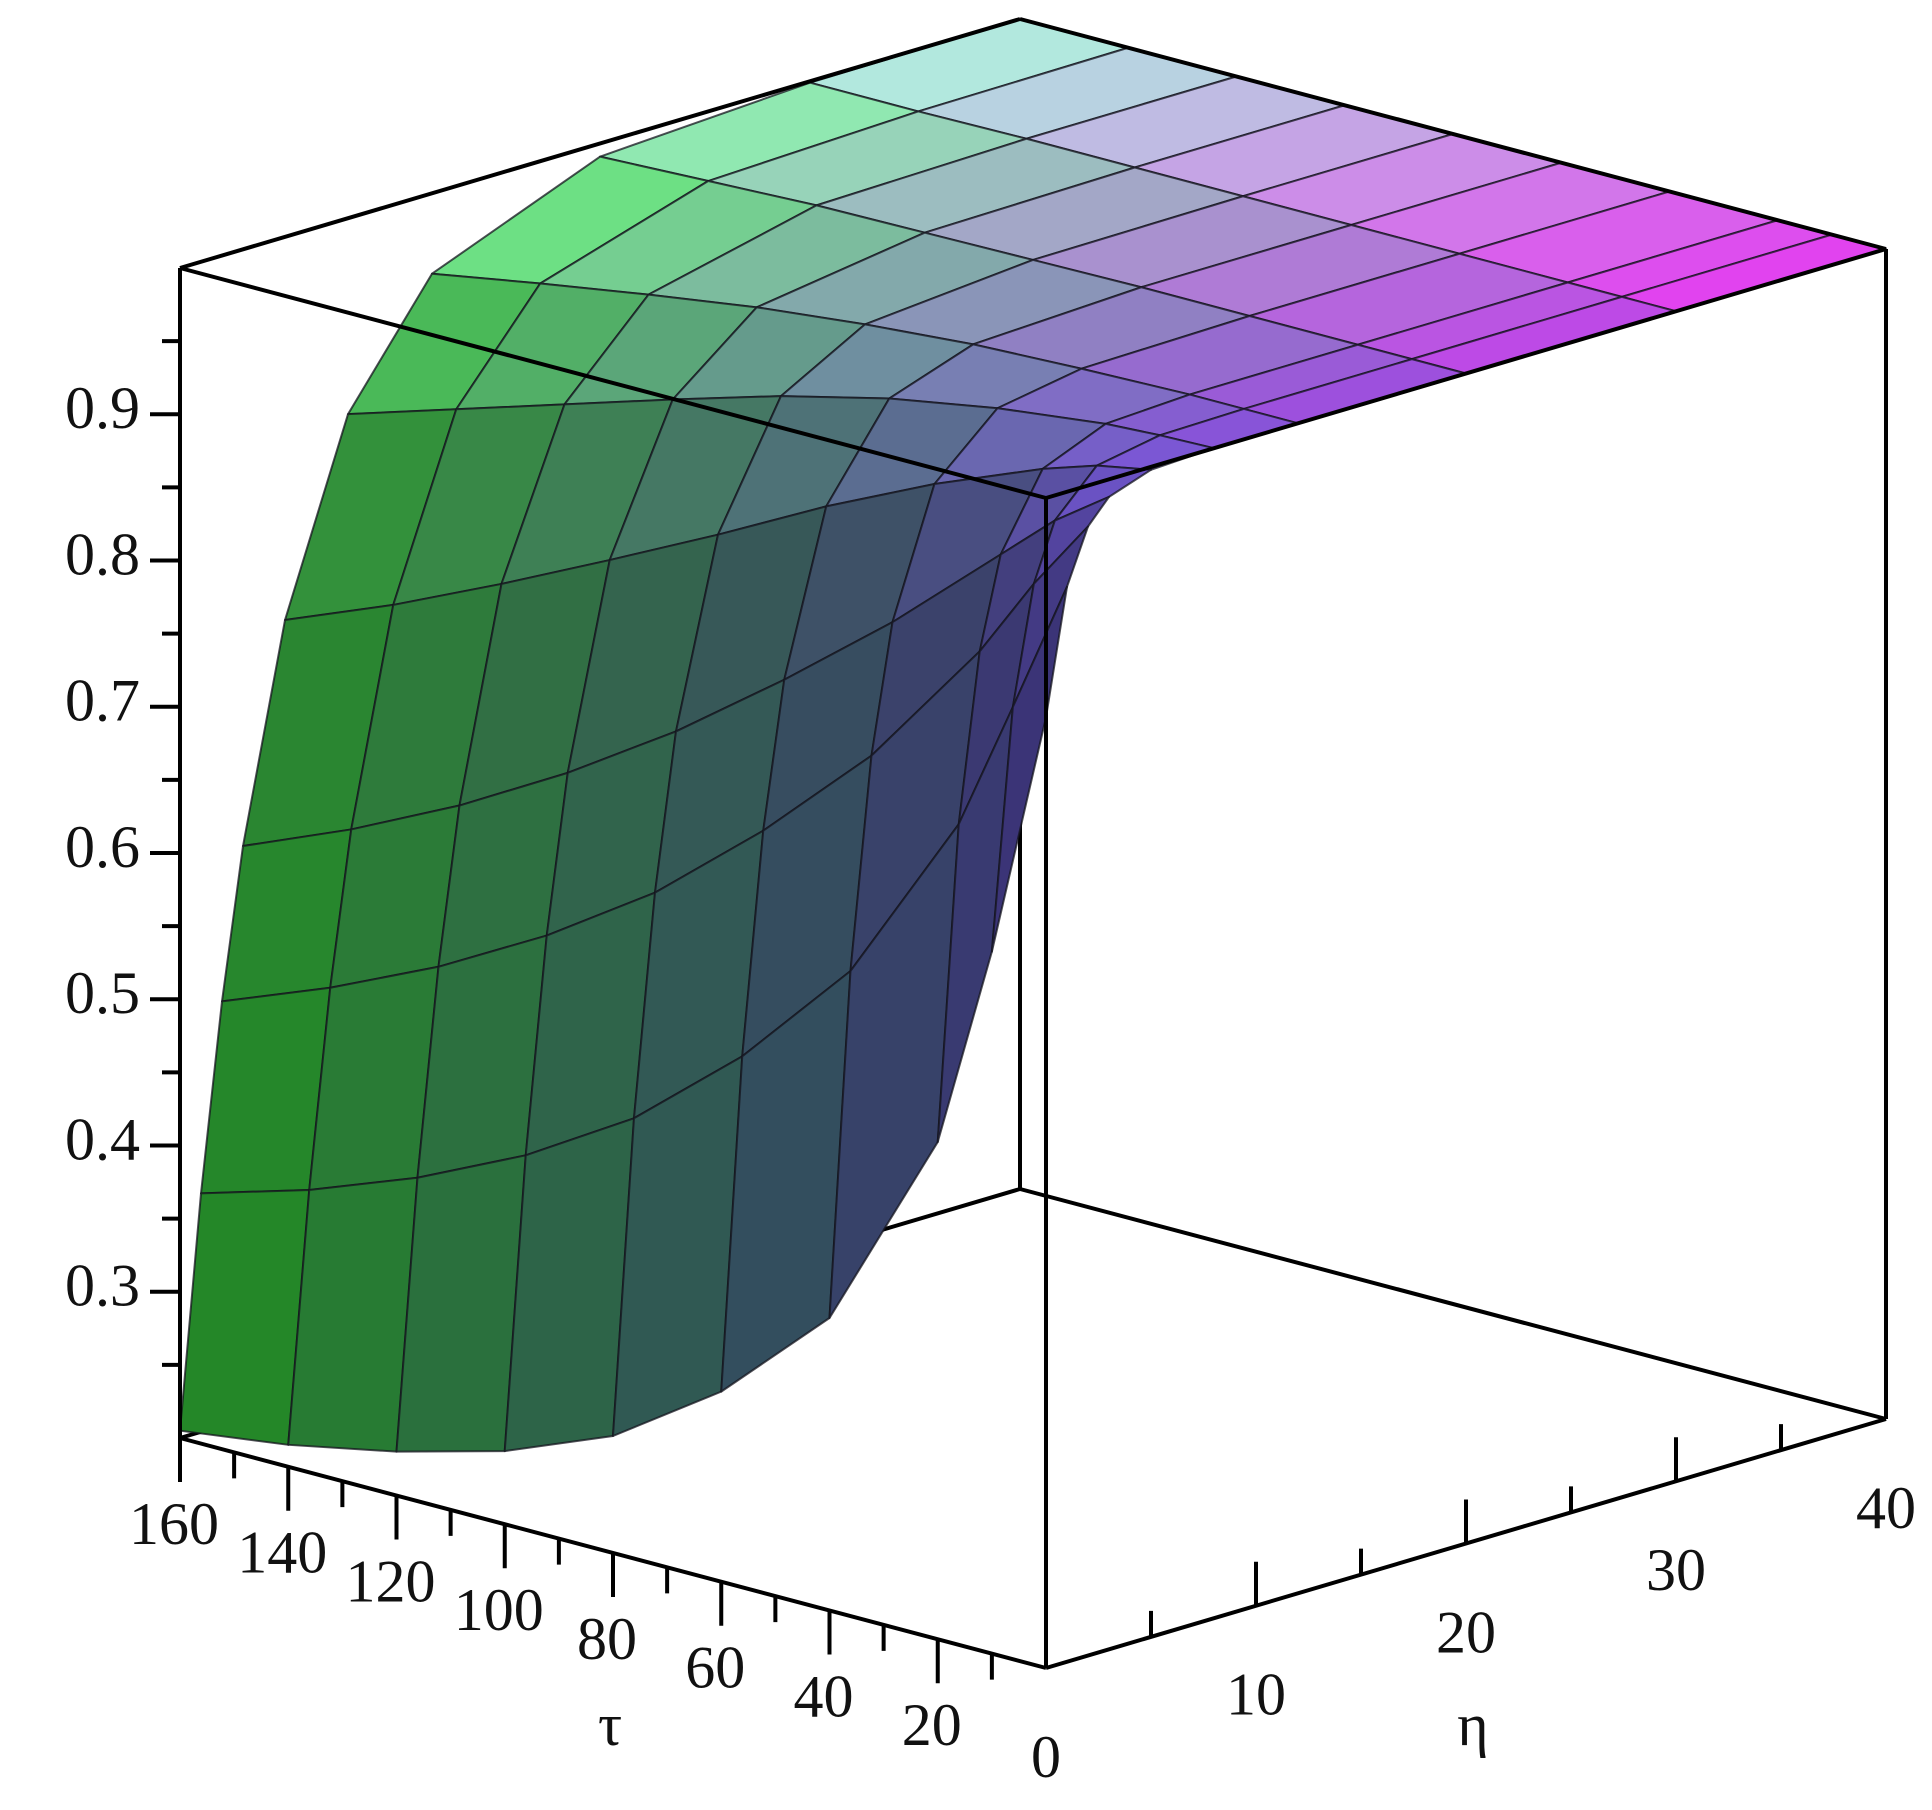  I want to click on x-tick-label: 120, so click(391, 1581).